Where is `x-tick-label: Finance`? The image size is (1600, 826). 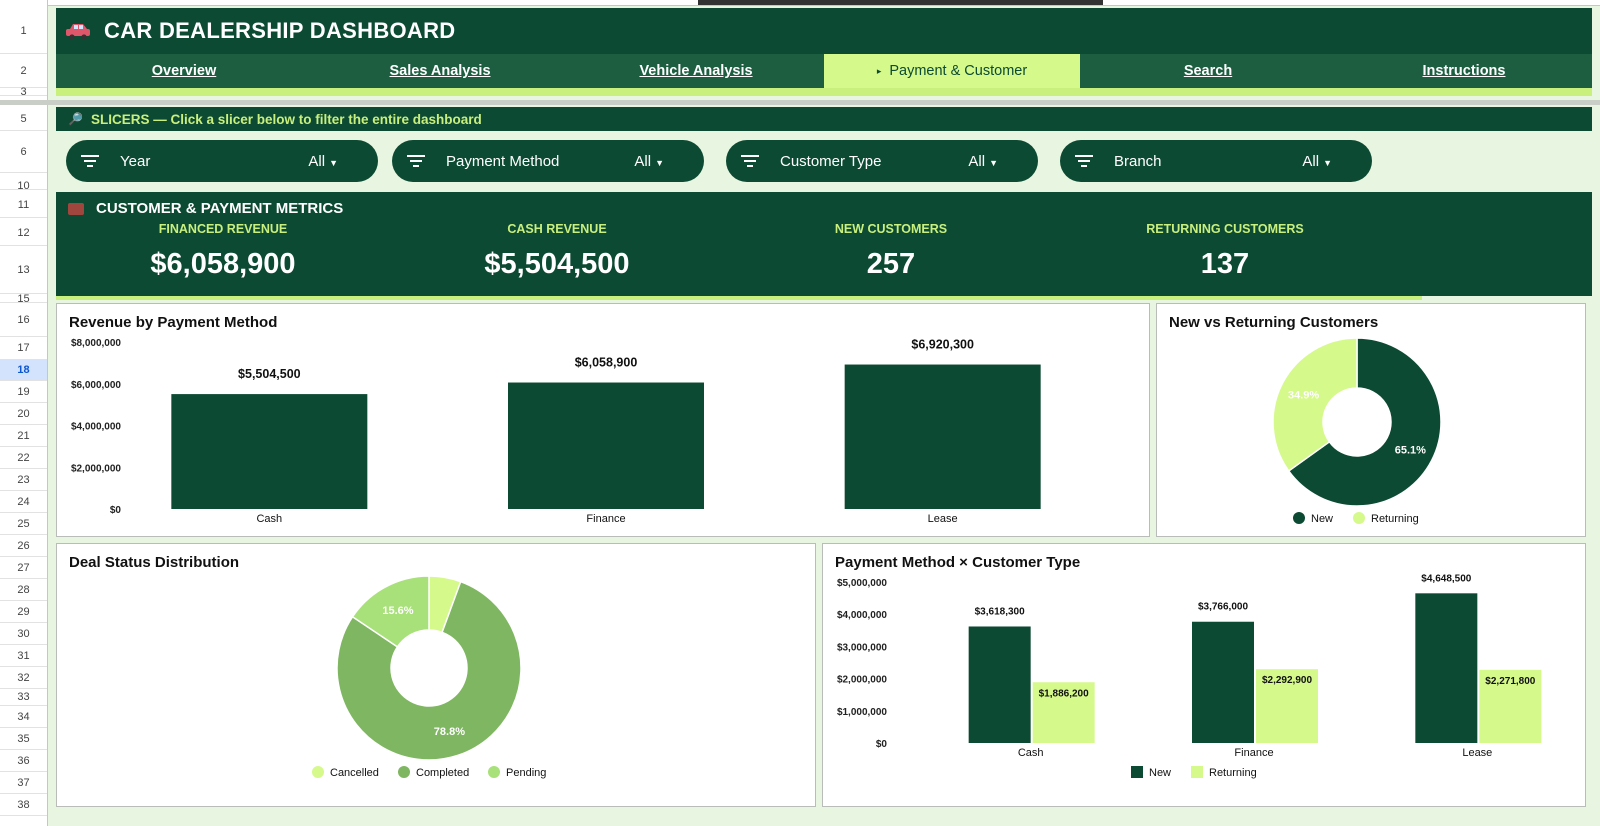 x-tick-label: Finance is located at coordinates (1253, 753).